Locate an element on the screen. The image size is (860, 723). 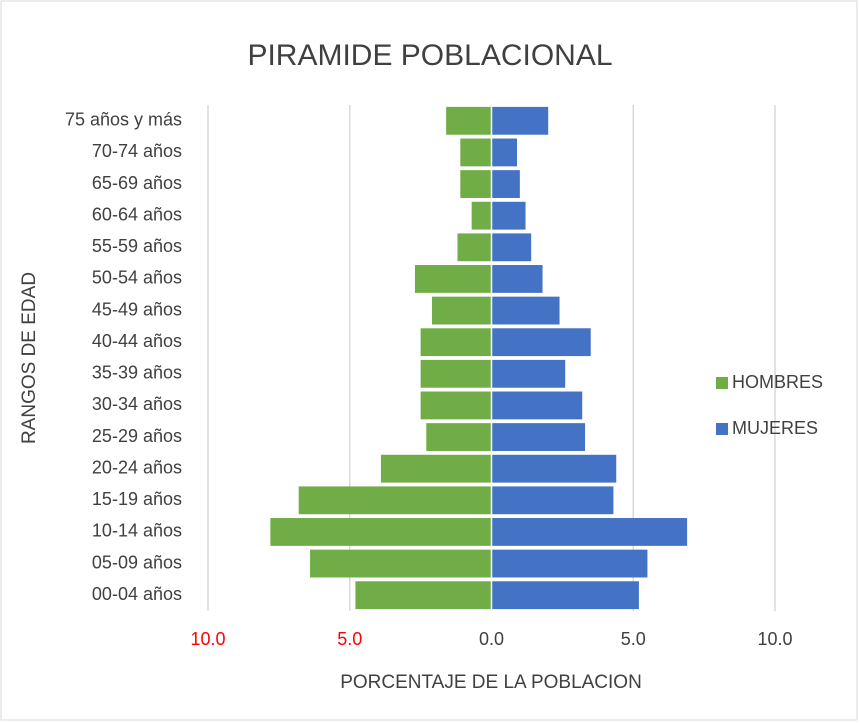
y-tick-label: 20-24 años is located at coordinates (137, 467).